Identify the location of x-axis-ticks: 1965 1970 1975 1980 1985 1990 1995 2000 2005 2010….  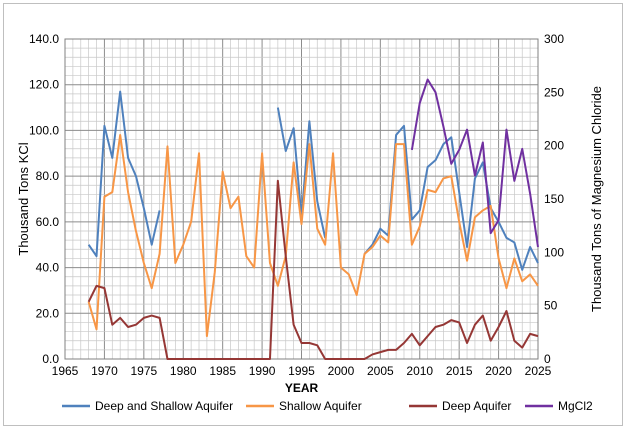
(302, 371).